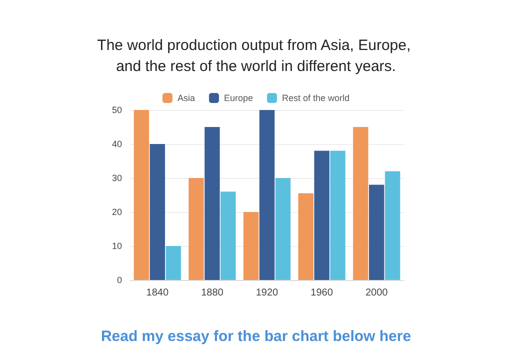  Describe the element at coordinates (157, 293) in the screenshot. I see `x-tick-label: 1840` at that location.